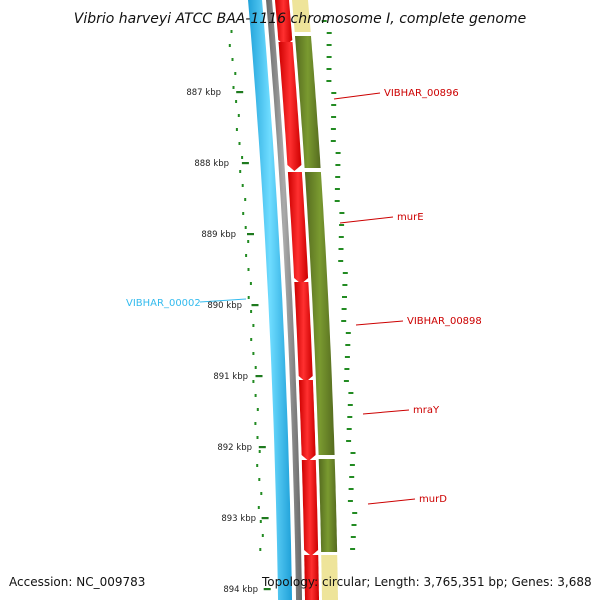 This screenshot has width=600, height=600. I want to click on gc-content-dashes, so click(339, 285).